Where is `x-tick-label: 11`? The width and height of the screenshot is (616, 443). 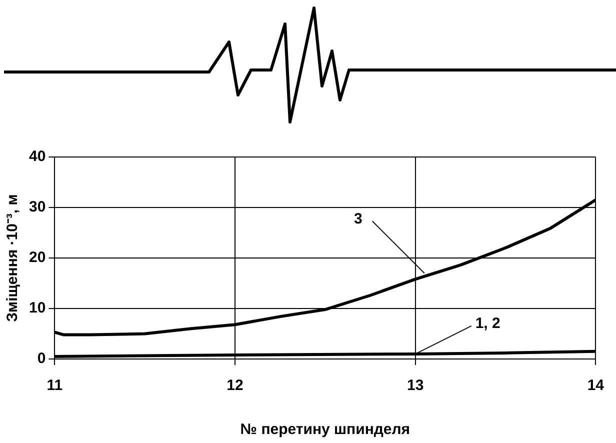
x-tick-label: 11 is located at coordinates (54, 385).